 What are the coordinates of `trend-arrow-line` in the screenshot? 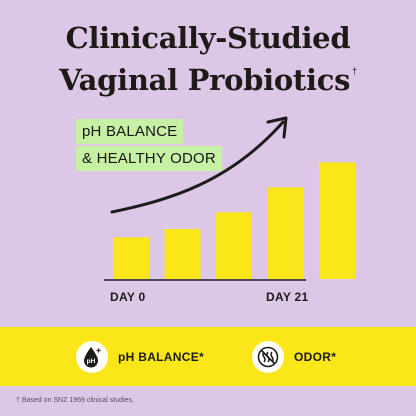 It's located at (197, 167).